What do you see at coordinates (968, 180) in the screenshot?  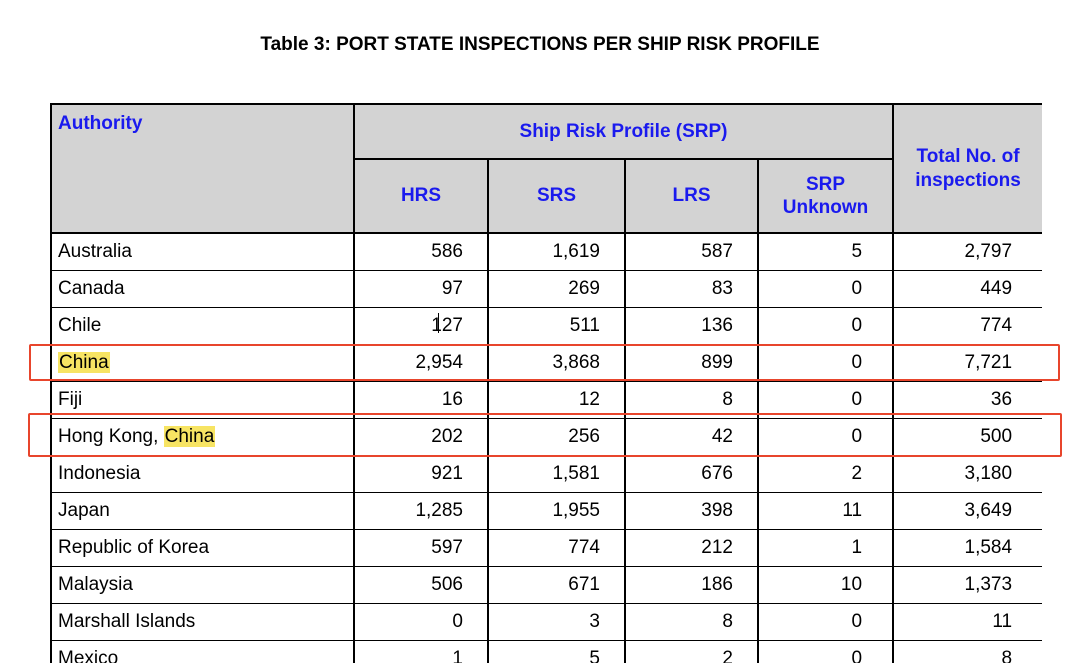 I see `header-total-line2: inspections` at bounding box center [968, 180].